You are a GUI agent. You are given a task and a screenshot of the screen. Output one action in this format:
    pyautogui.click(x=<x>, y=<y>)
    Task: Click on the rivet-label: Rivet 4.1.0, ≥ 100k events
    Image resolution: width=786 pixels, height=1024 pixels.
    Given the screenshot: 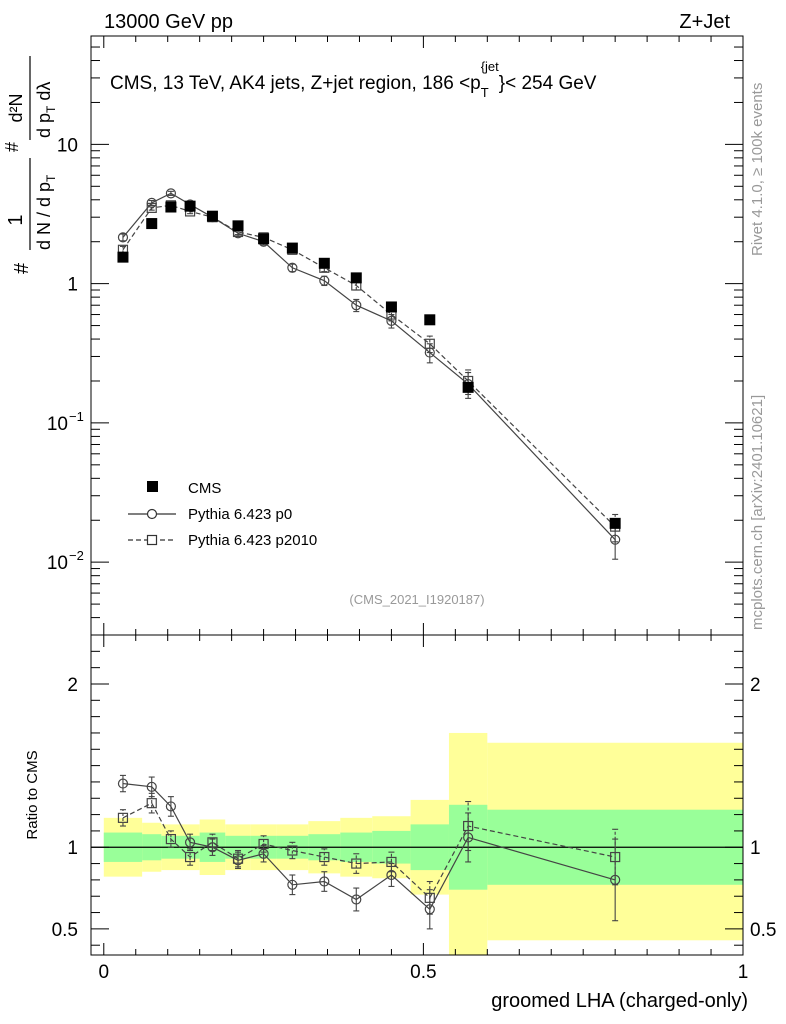 What is the action you would take?
    pyautogui.click(x=757, y=169)
    